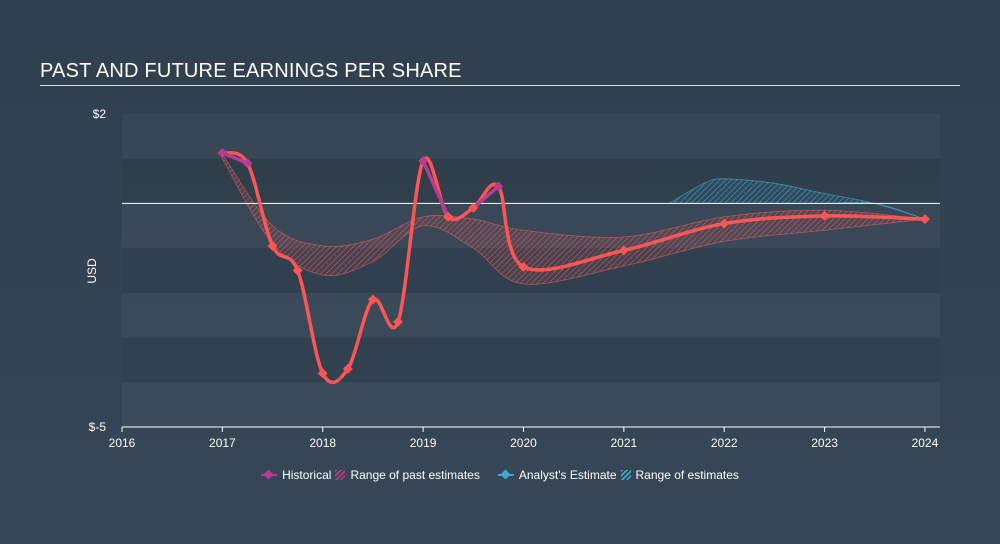 This screenshot has width=1000, height=544. Describe the element at coordinates (687, 475) in the screenshot. I see `legend-future-range-label: Range of estimates` at that location.